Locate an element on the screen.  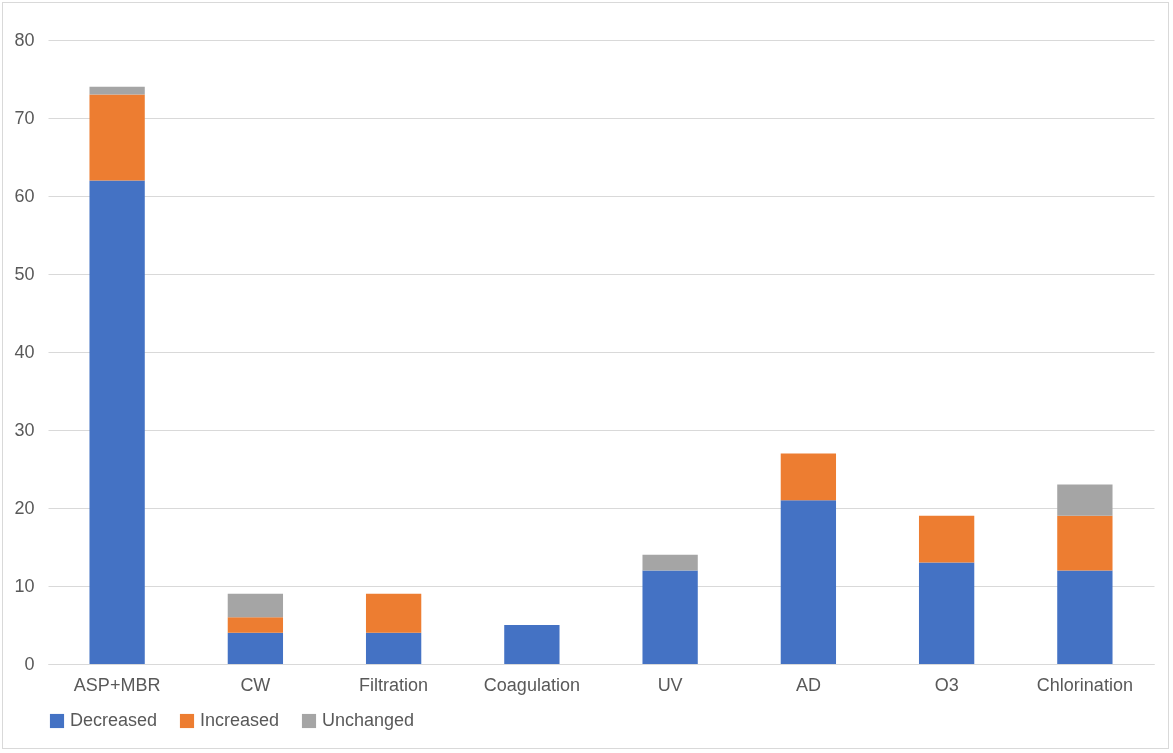
y-tick-label: 80 is located at coordinates (24, 39).